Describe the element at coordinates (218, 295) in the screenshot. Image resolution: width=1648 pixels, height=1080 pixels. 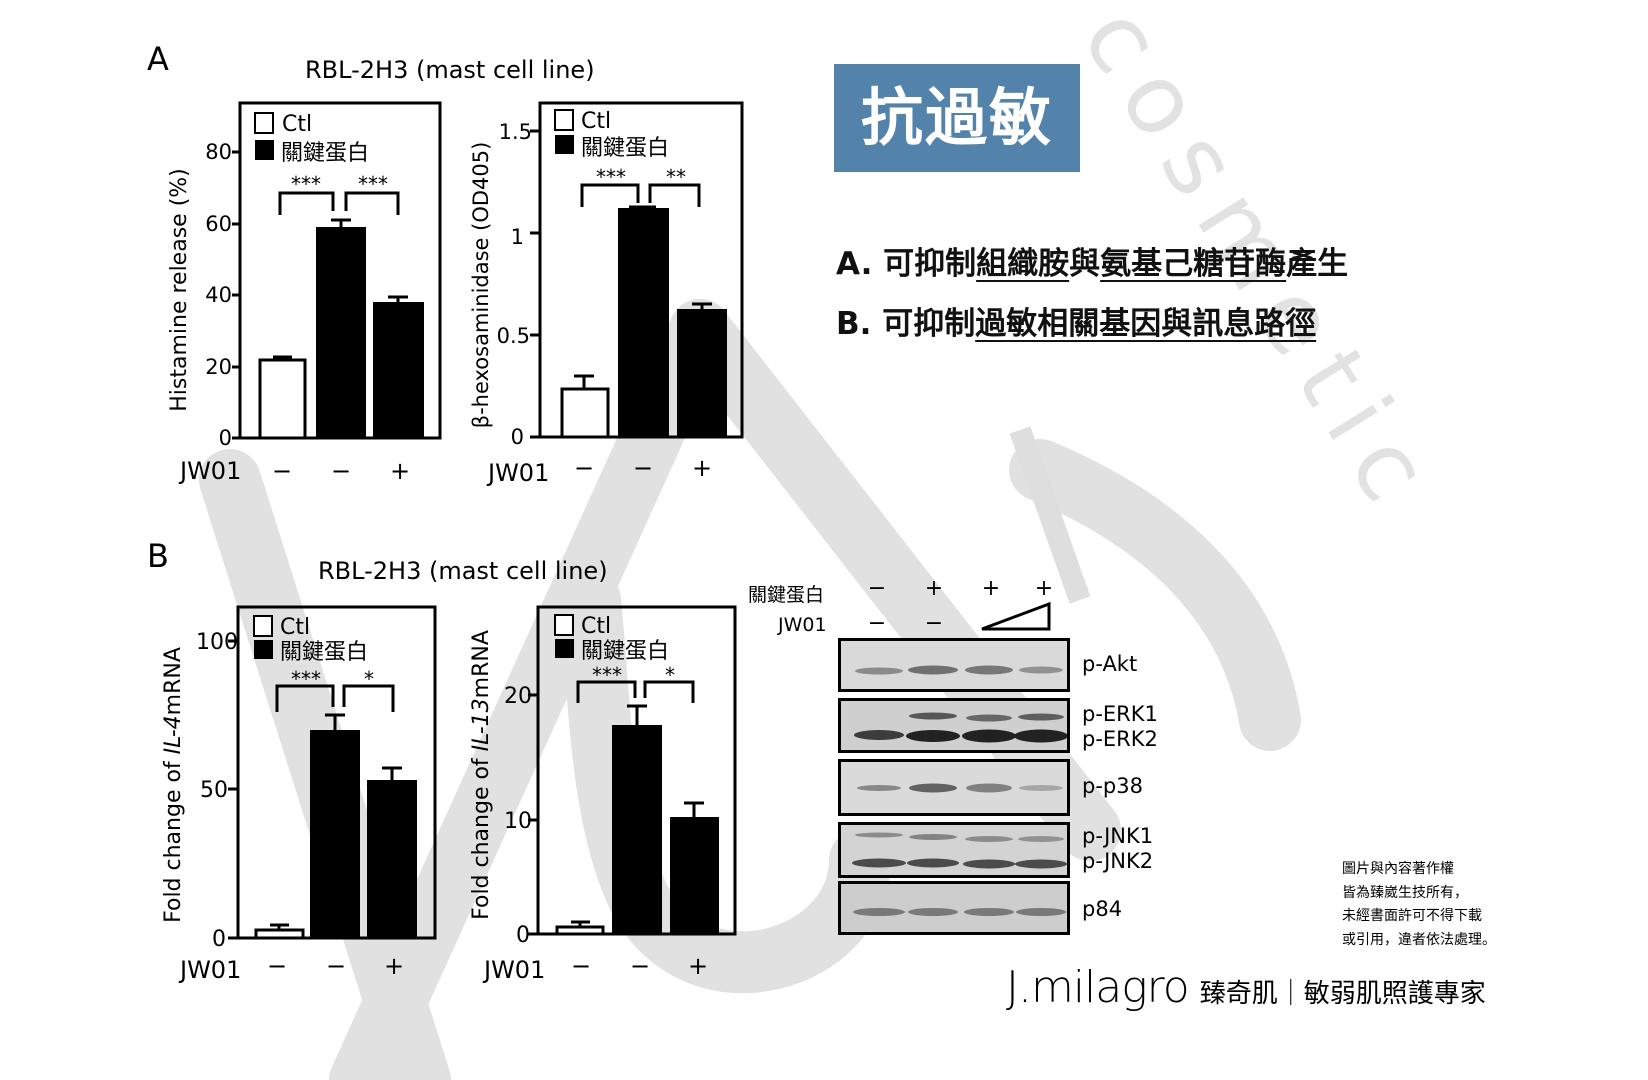
I see `y-tick: 40` at that location.